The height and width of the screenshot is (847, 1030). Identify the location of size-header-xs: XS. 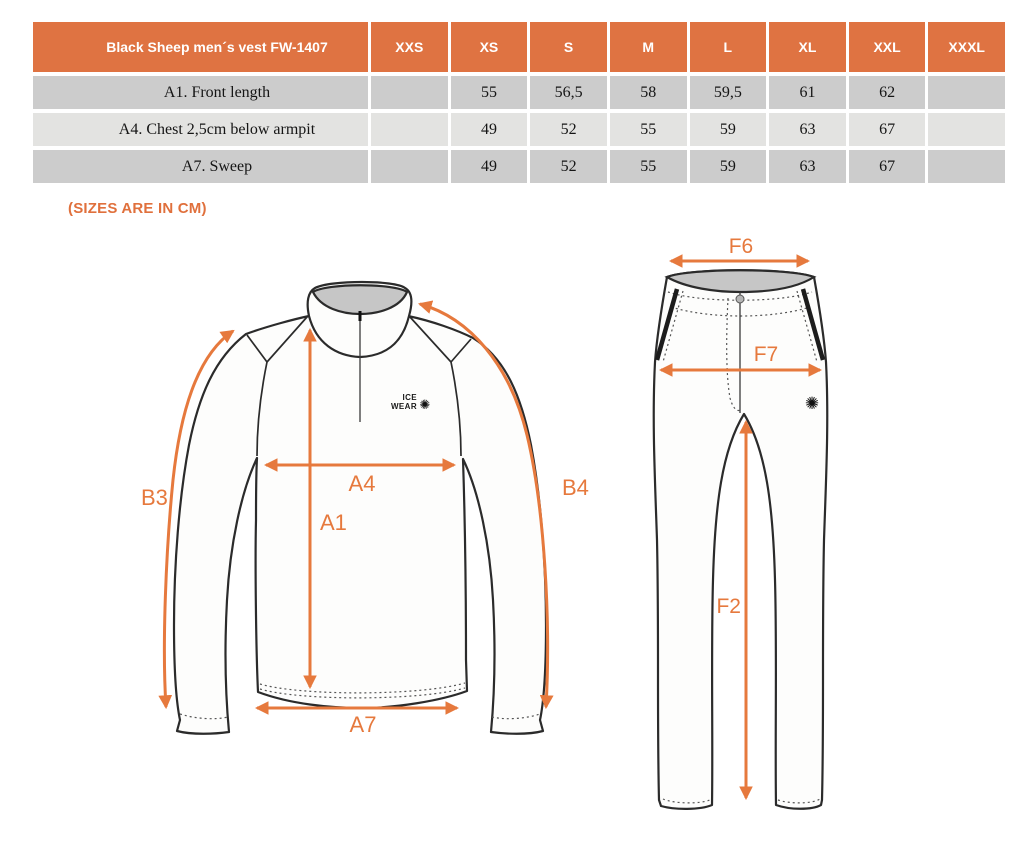
(489, 47).